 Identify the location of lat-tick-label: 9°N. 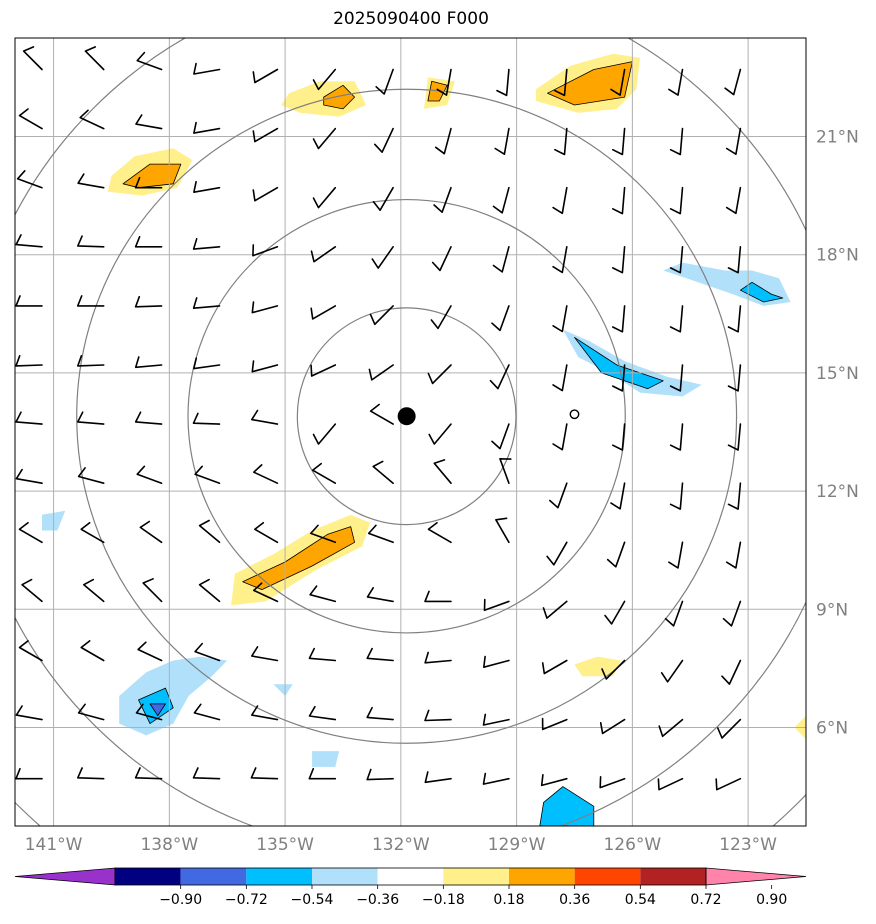
(832, 610).